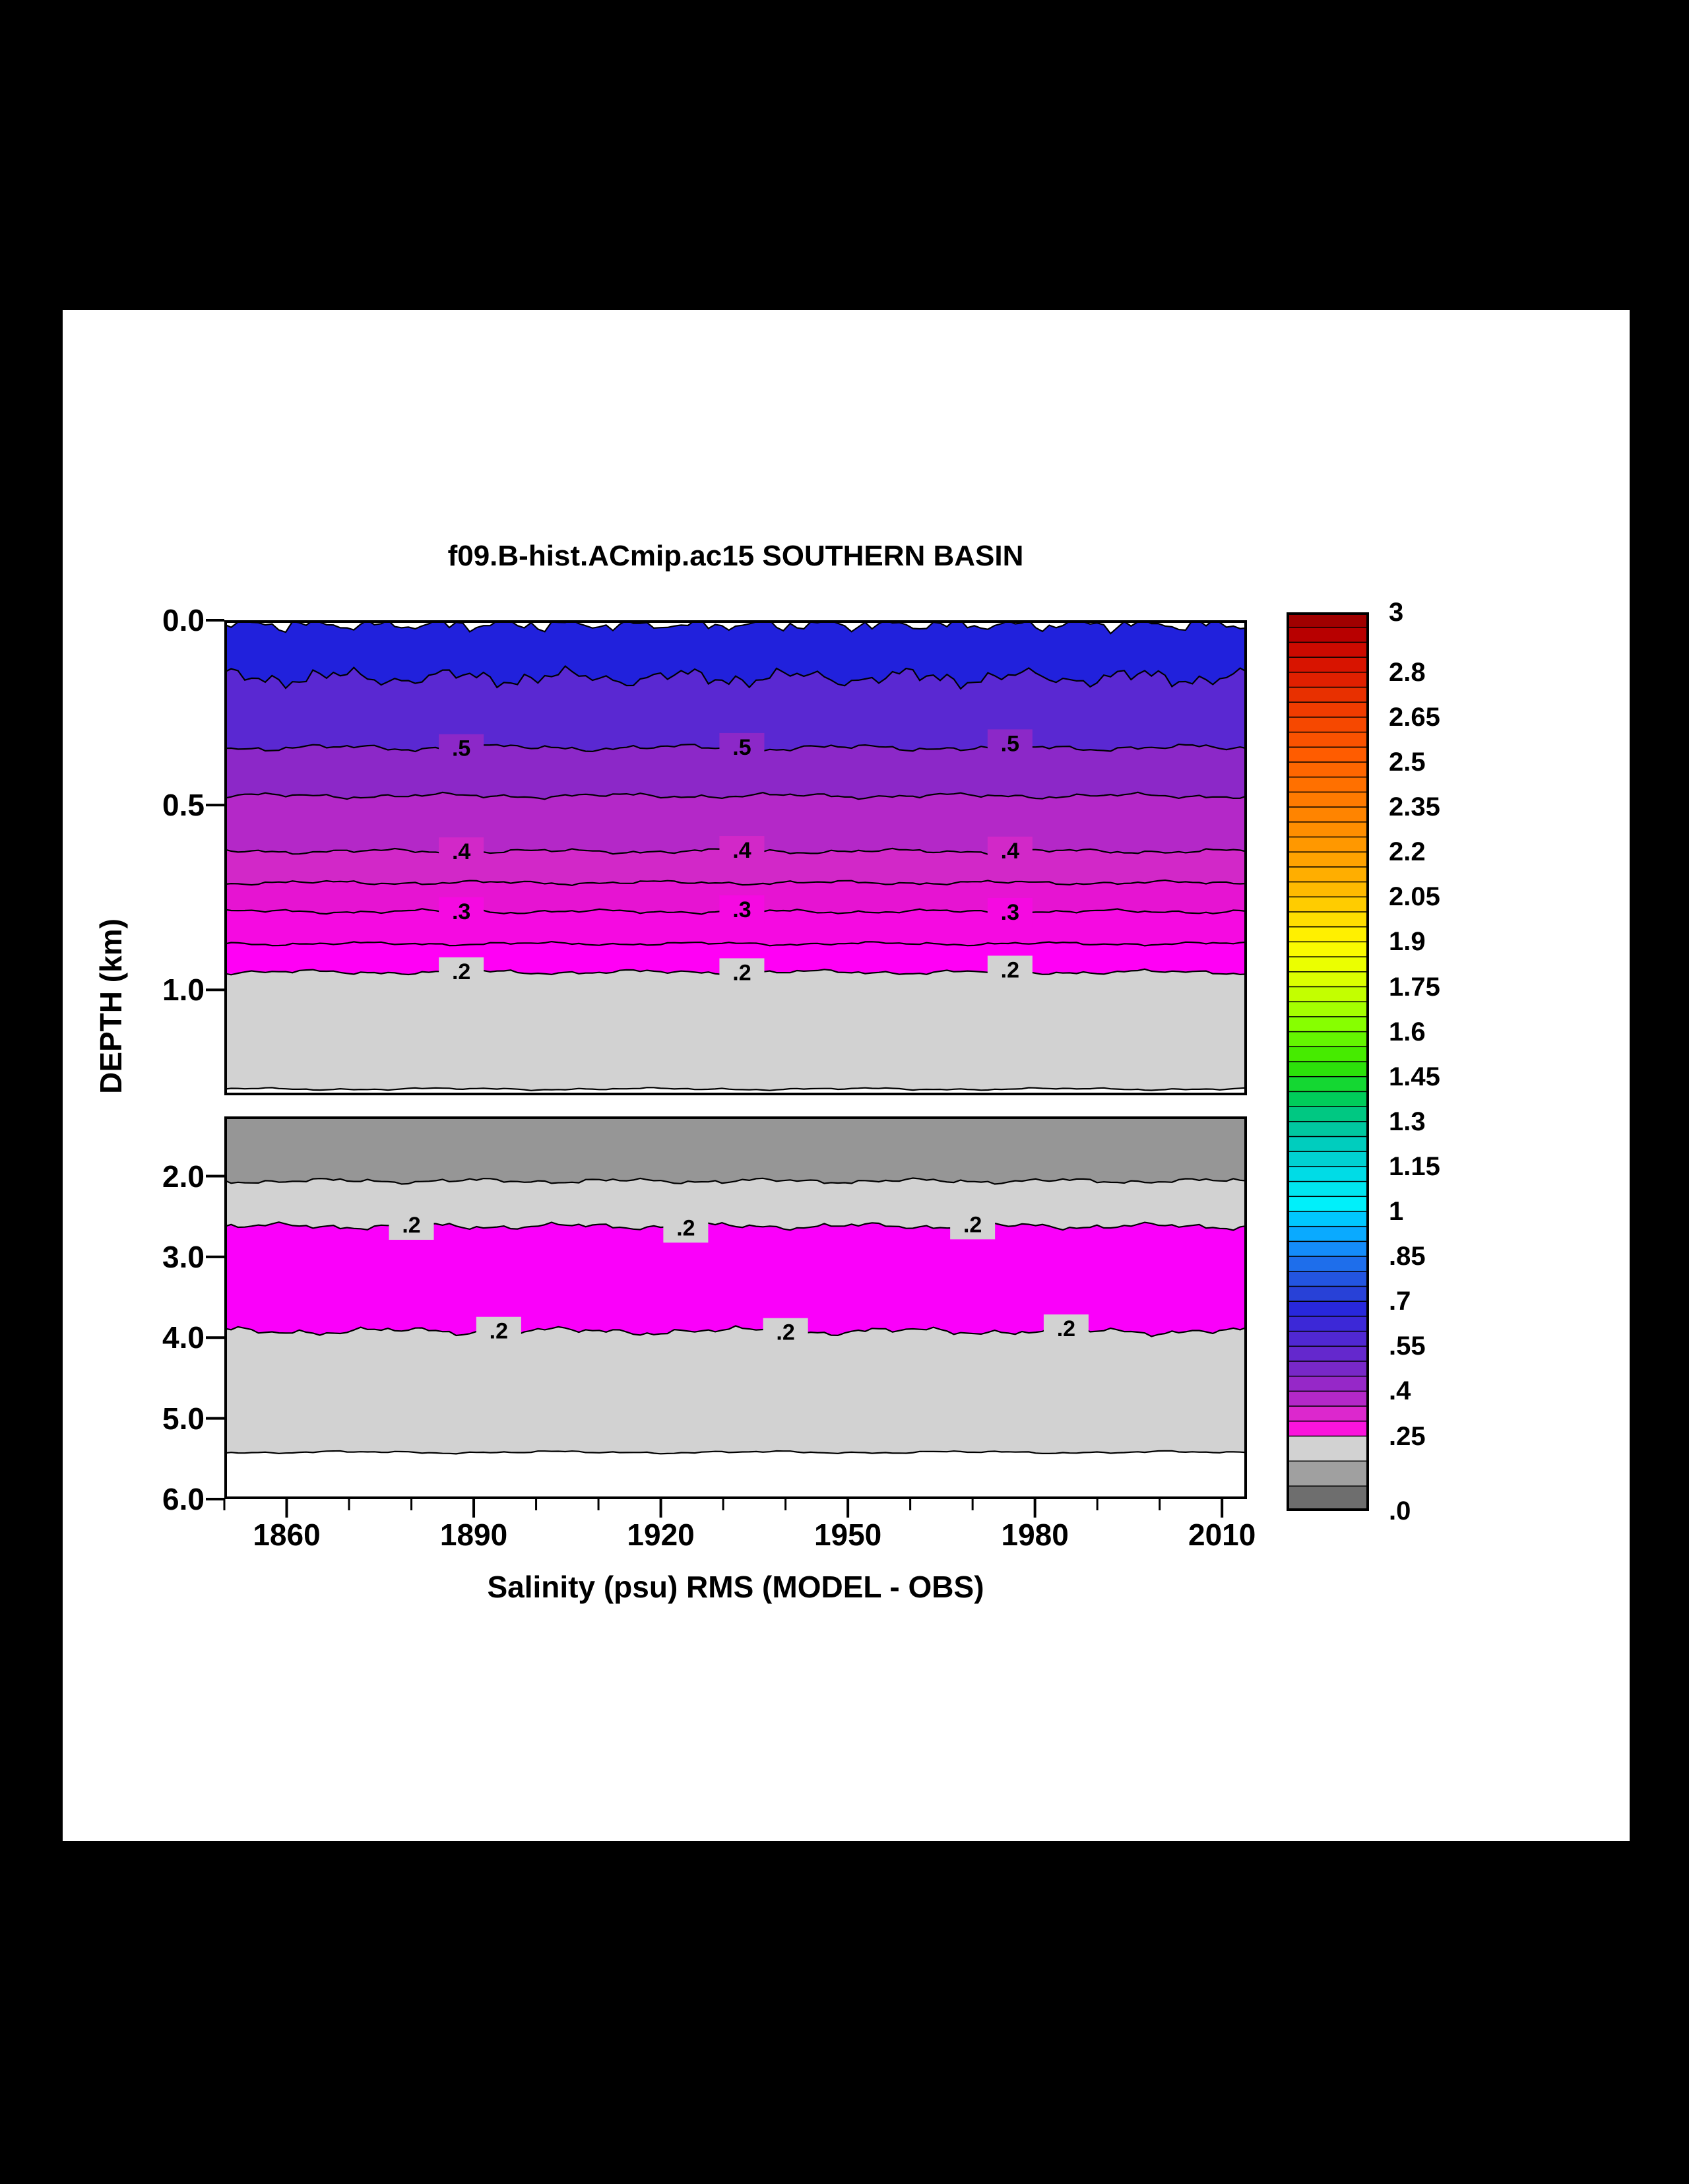 The image size is (1689, 2184). Describe the element at coordinates (183, 805) in the screenshot. I see `y-tick-label: 0.5` at that location.